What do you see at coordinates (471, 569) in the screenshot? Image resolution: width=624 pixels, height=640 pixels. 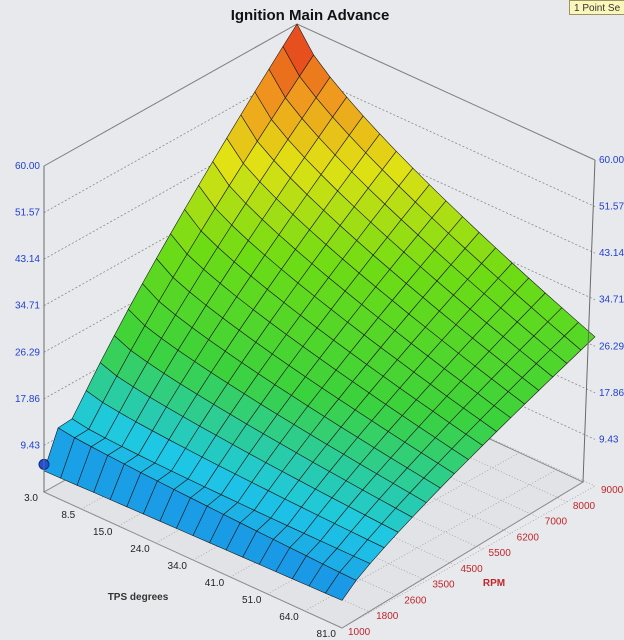 I see `rpm-tick: 4500` at bounding box center [471, 569].